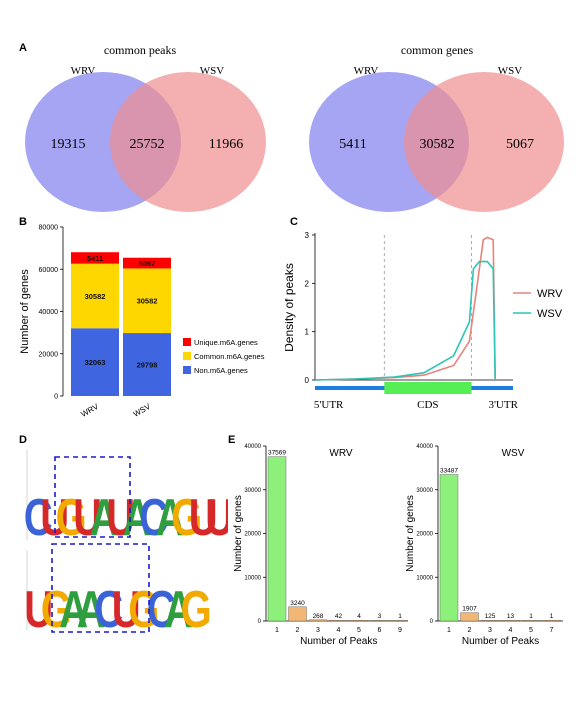 This screenshot has width=579, height=704. I want to click on venn-right-label: WSV, so click(510, 71).